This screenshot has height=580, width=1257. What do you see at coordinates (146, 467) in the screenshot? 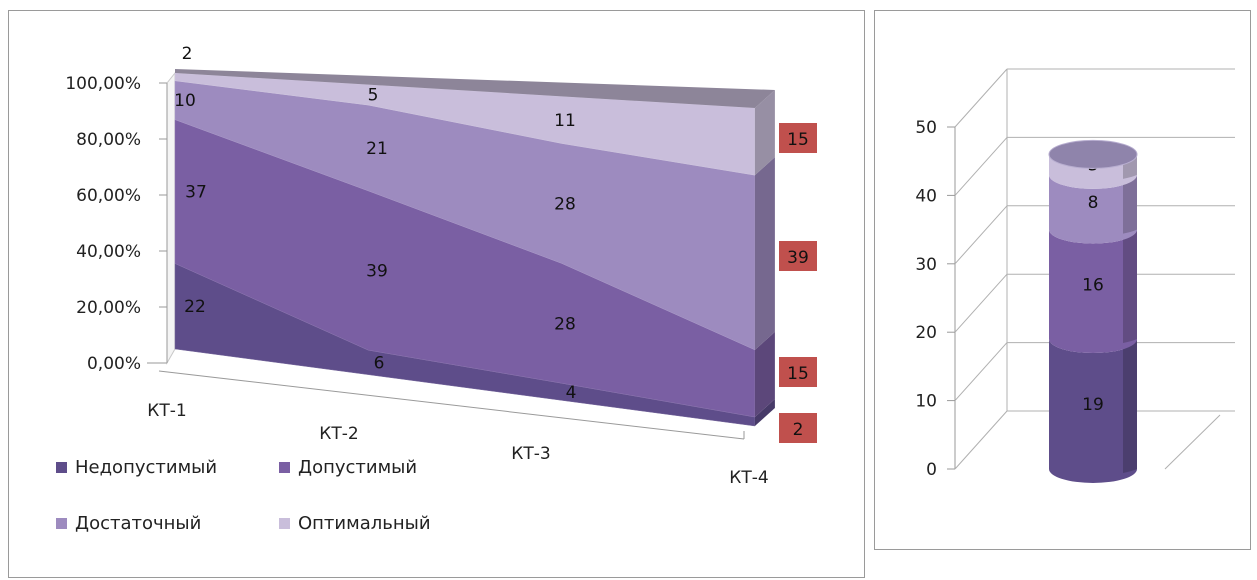
I see `legend-label: Недопустимый` at bounding box center [146, 467].